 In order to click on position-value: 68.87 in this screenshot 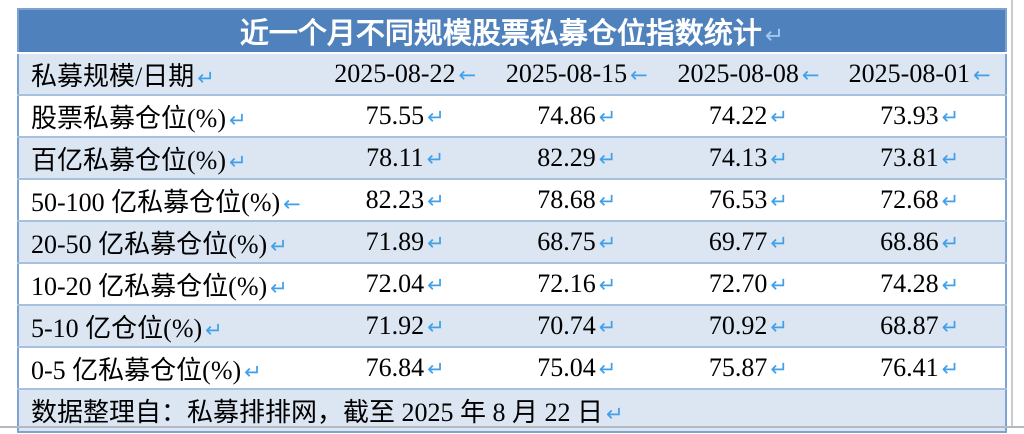, I will do `click(909, 325)`.